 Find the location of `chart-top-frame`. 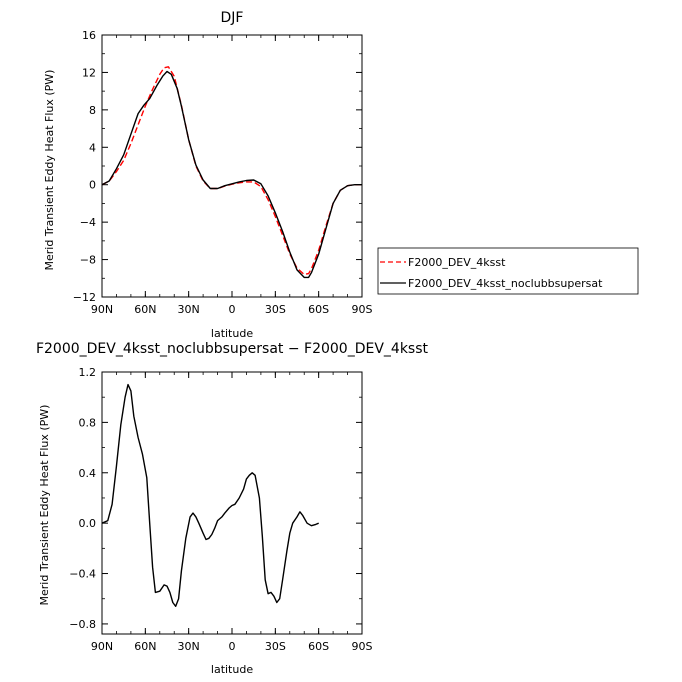

chart-top-frame is located at coordinates (232, 166).